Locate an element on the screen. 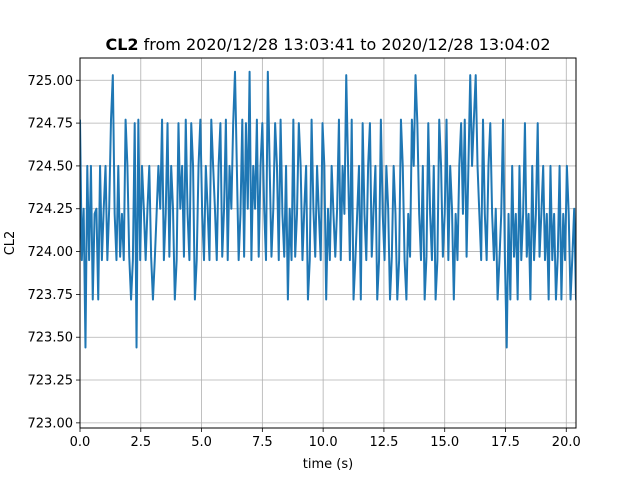  x-tick-label: 10.0 is located at coordinates (323, 442).